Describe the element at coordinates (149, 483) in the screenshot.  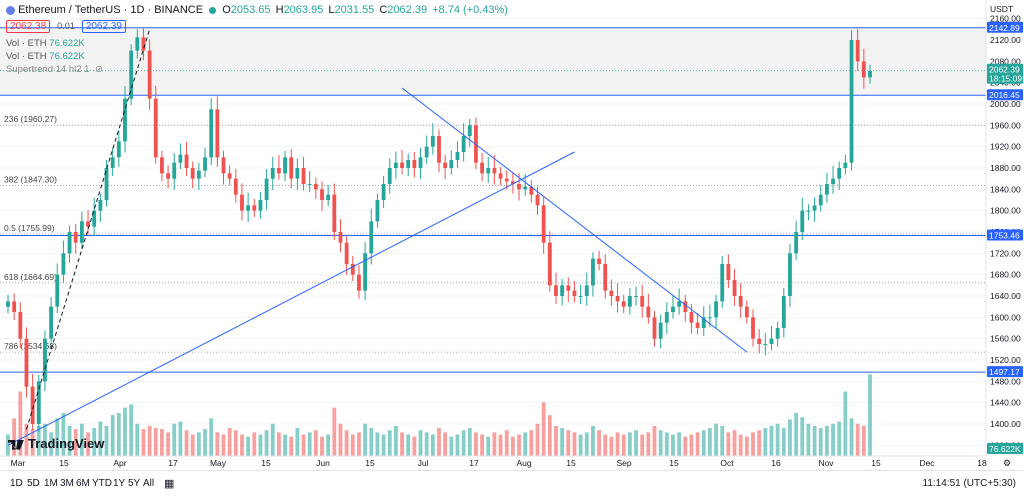
I see `timeframe-all: All` at that location.